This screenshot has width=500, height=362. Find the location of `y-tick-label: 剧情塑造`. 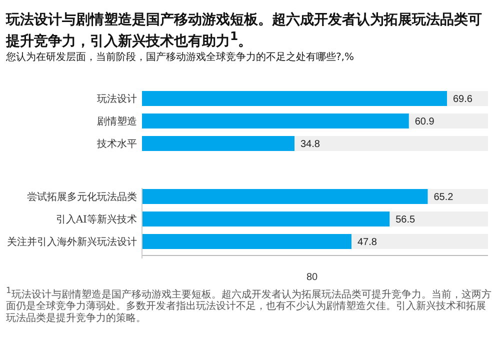

y-tick-label: 剧情塑造 is located at coordinates (117, 122).